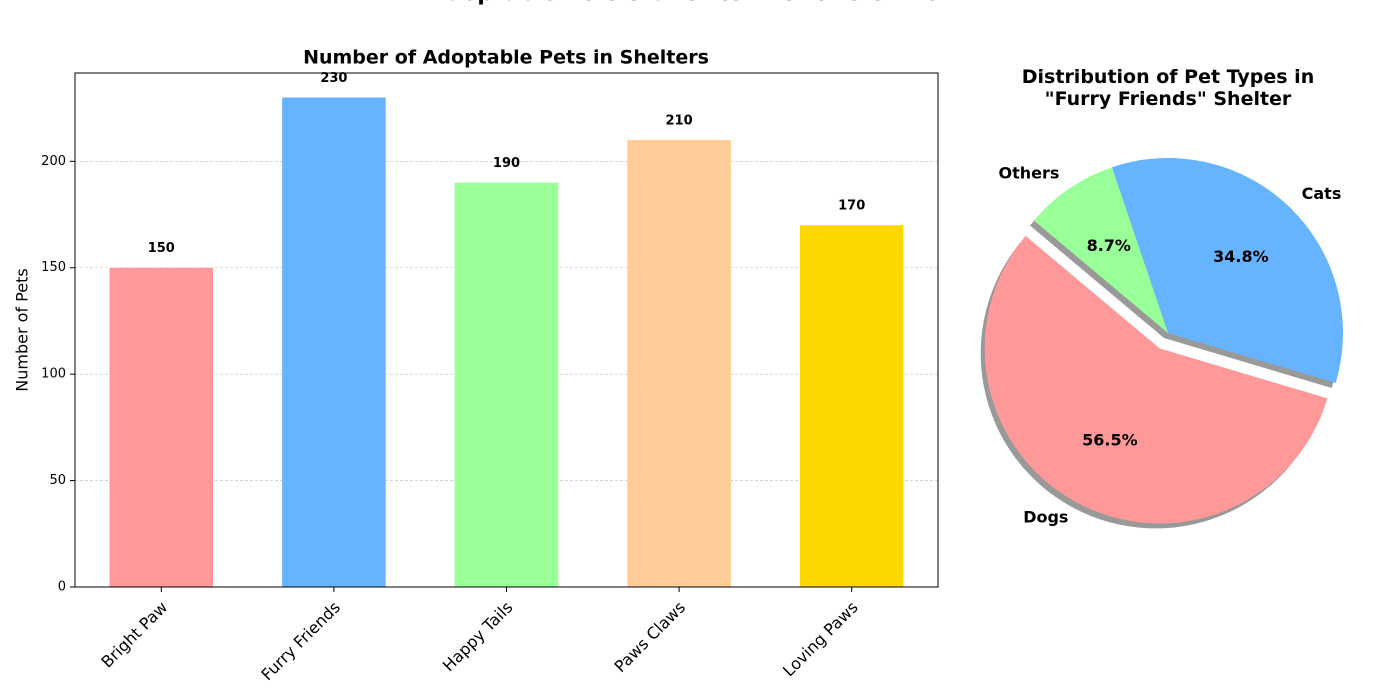  What do you see at coordinates (506, 58) in the screenshot?
I see `bar-title: Number of Adoptable Pets in Shelters` at bounding box center [506, 58].